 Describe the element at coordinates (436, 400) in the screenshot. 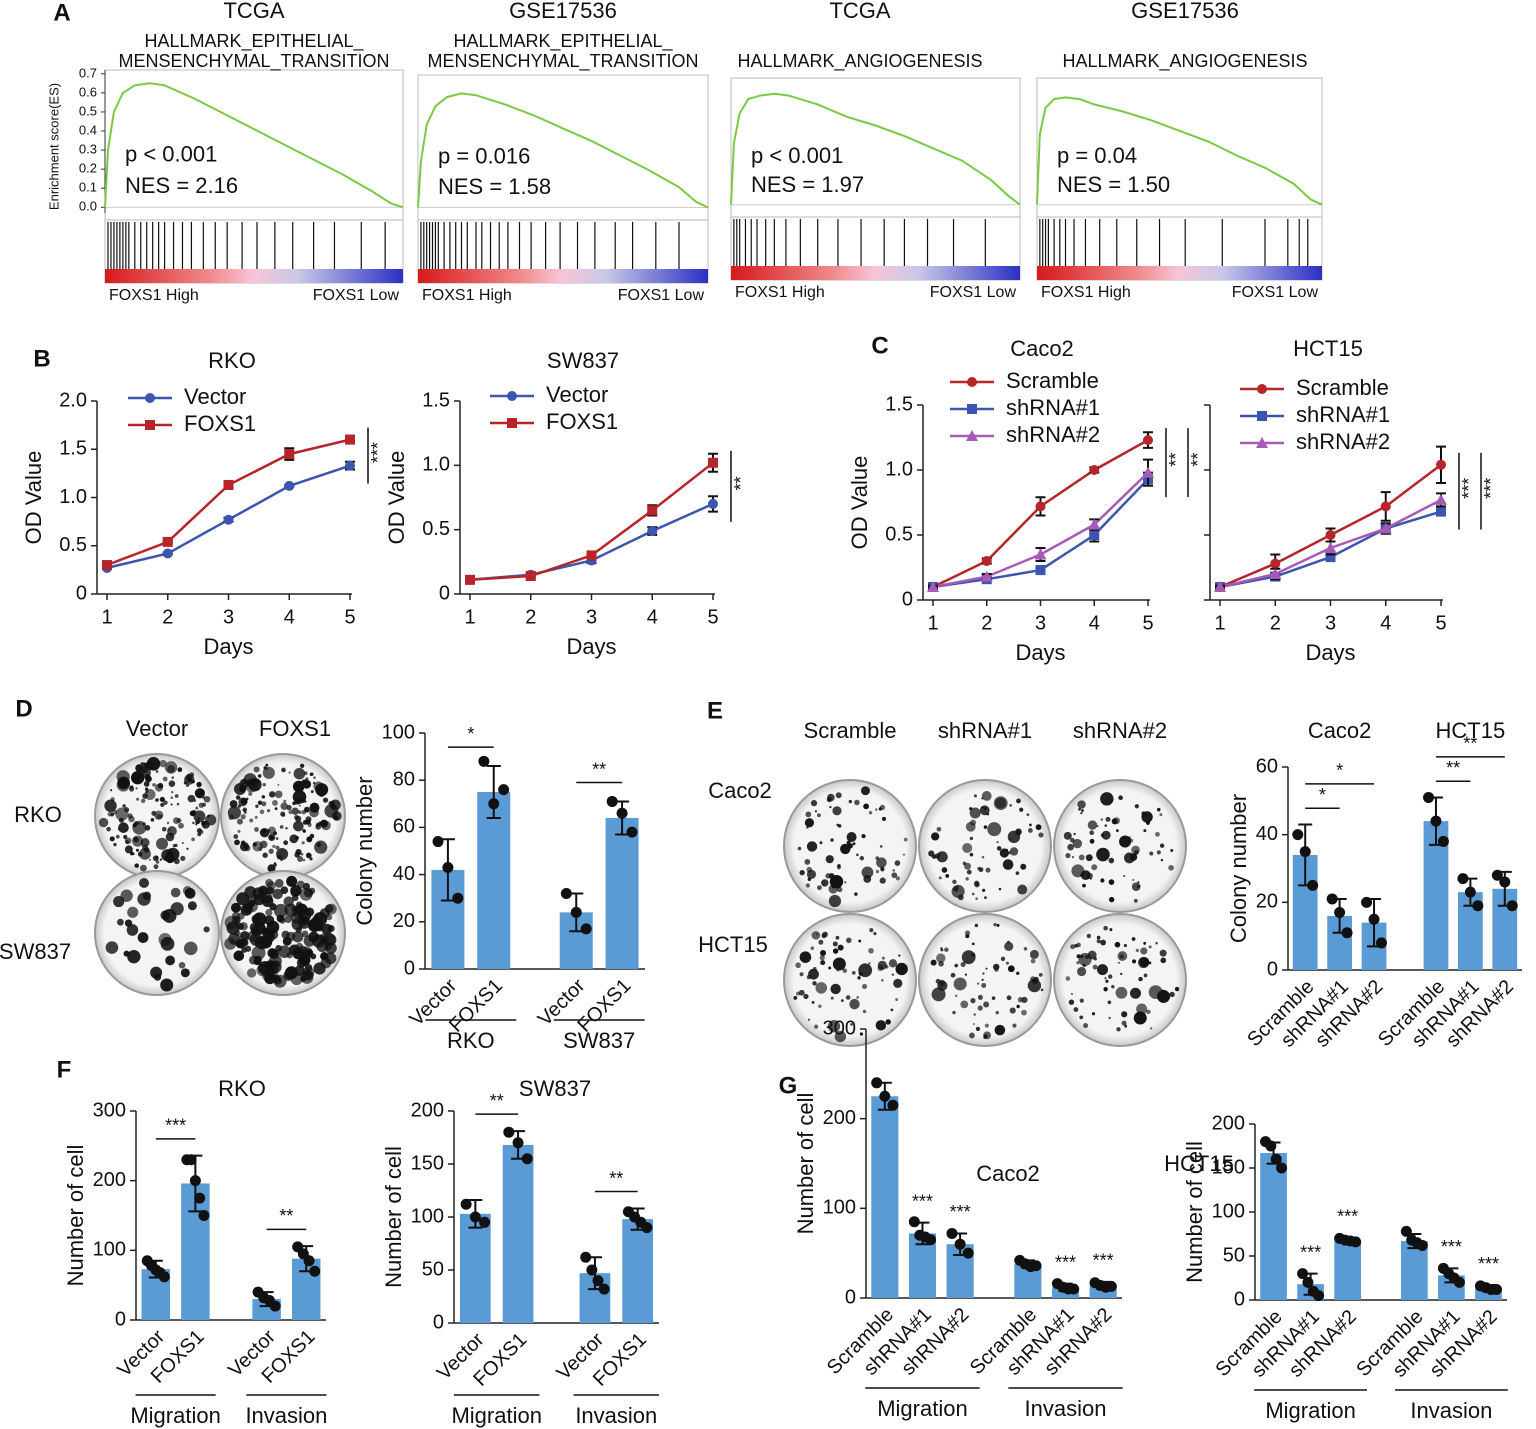

I see `y-tick-label: 1.5` at that location.